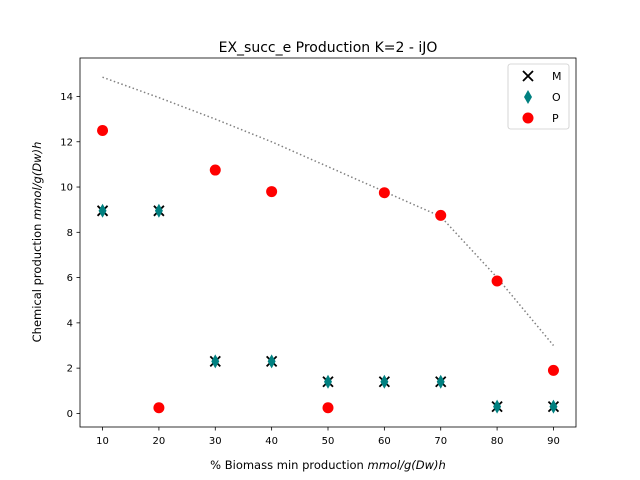 Image resolution: width=640 pixels, height=480 pixels. I want to click on x-tick-label: 40, so click(271, 441).